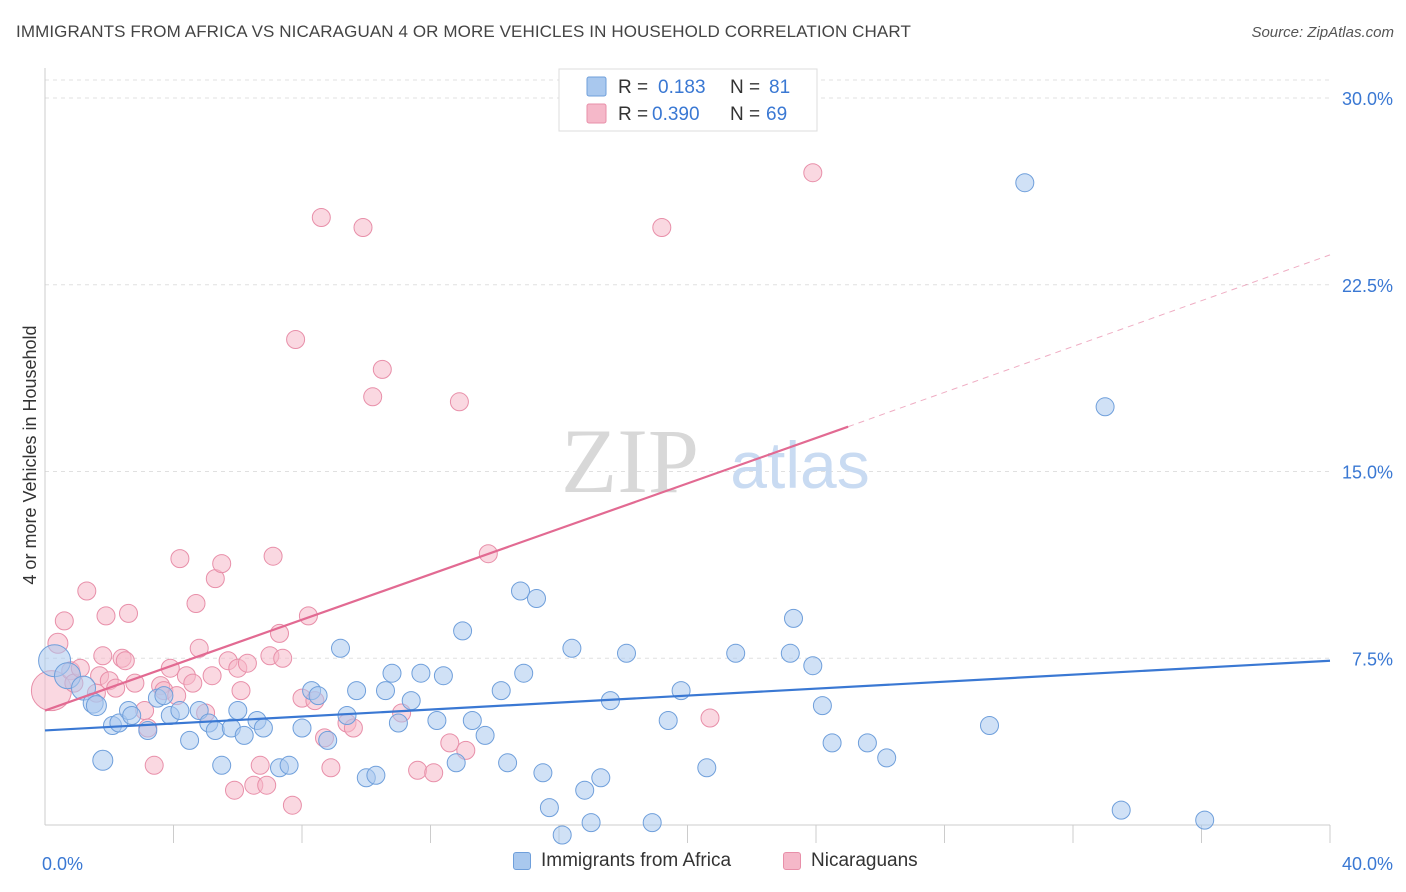 This screenshot has width=1406, height=892. I want to click on legend-r-label-africa: R =, so click(633, 87).